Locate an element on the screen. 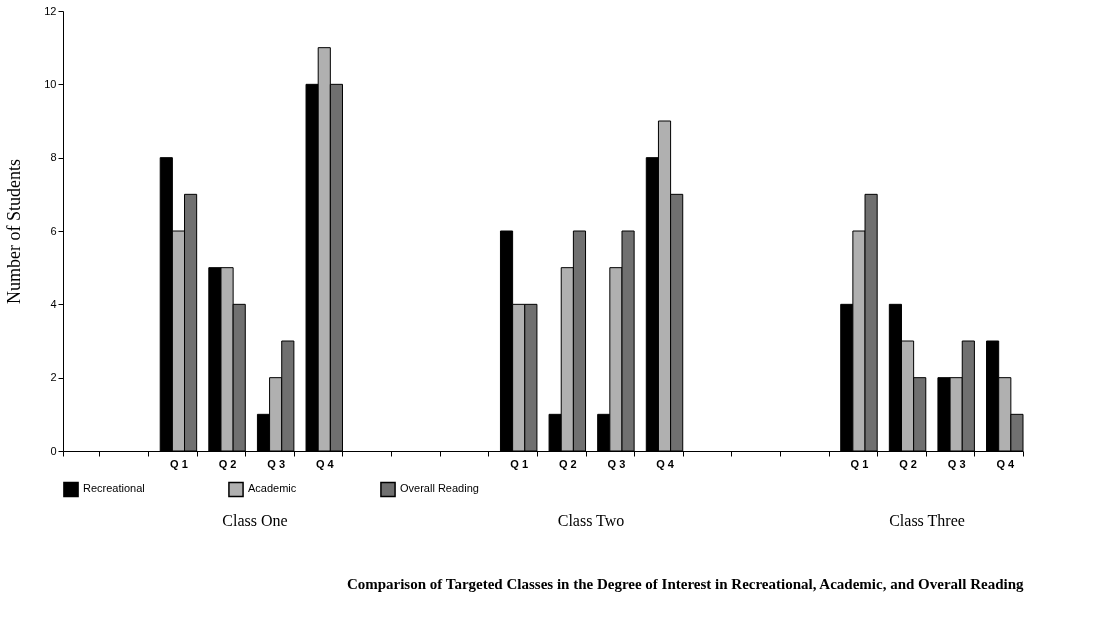 This screenshot has width=1108, height=639. y-tick-label: 6 is located at coordinates (53, 230).